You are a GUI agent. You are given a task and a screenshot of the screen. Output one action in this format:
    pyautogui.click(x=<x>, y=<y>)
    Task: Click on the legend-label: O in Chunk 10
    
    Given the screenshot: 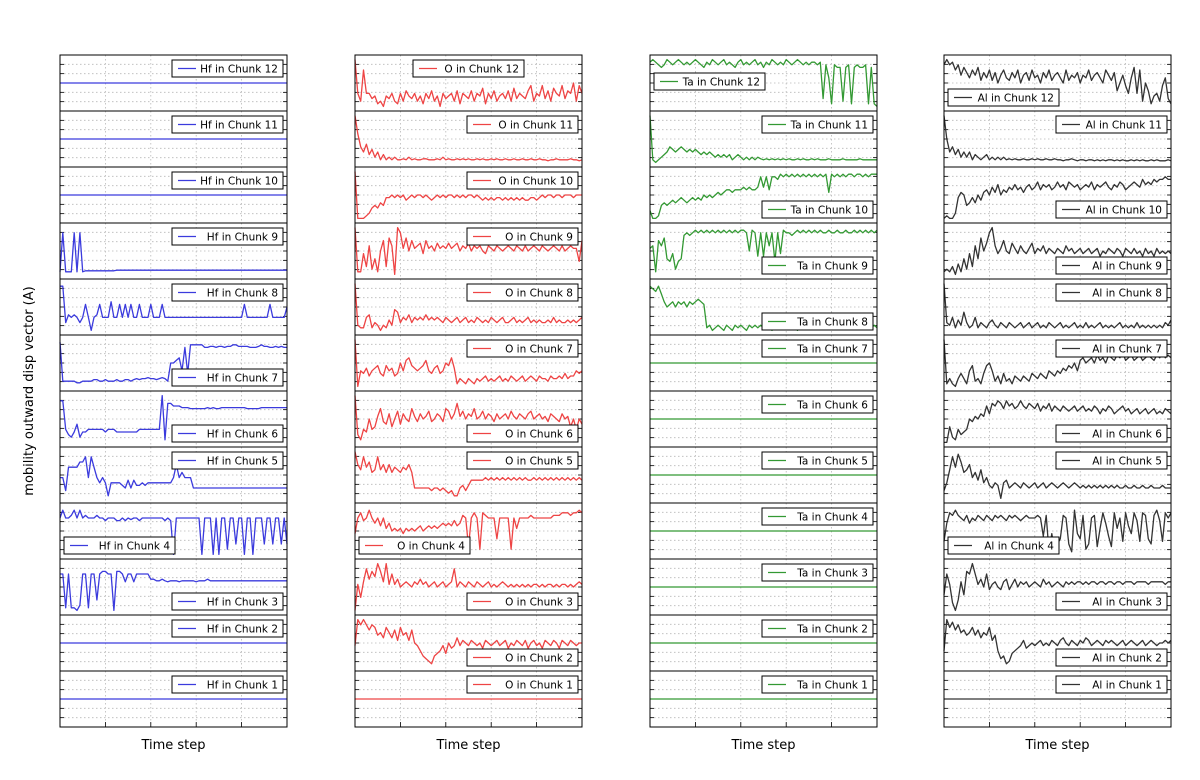 What is the action you would take?
    pyautogui.click(x=535, y=181)
    